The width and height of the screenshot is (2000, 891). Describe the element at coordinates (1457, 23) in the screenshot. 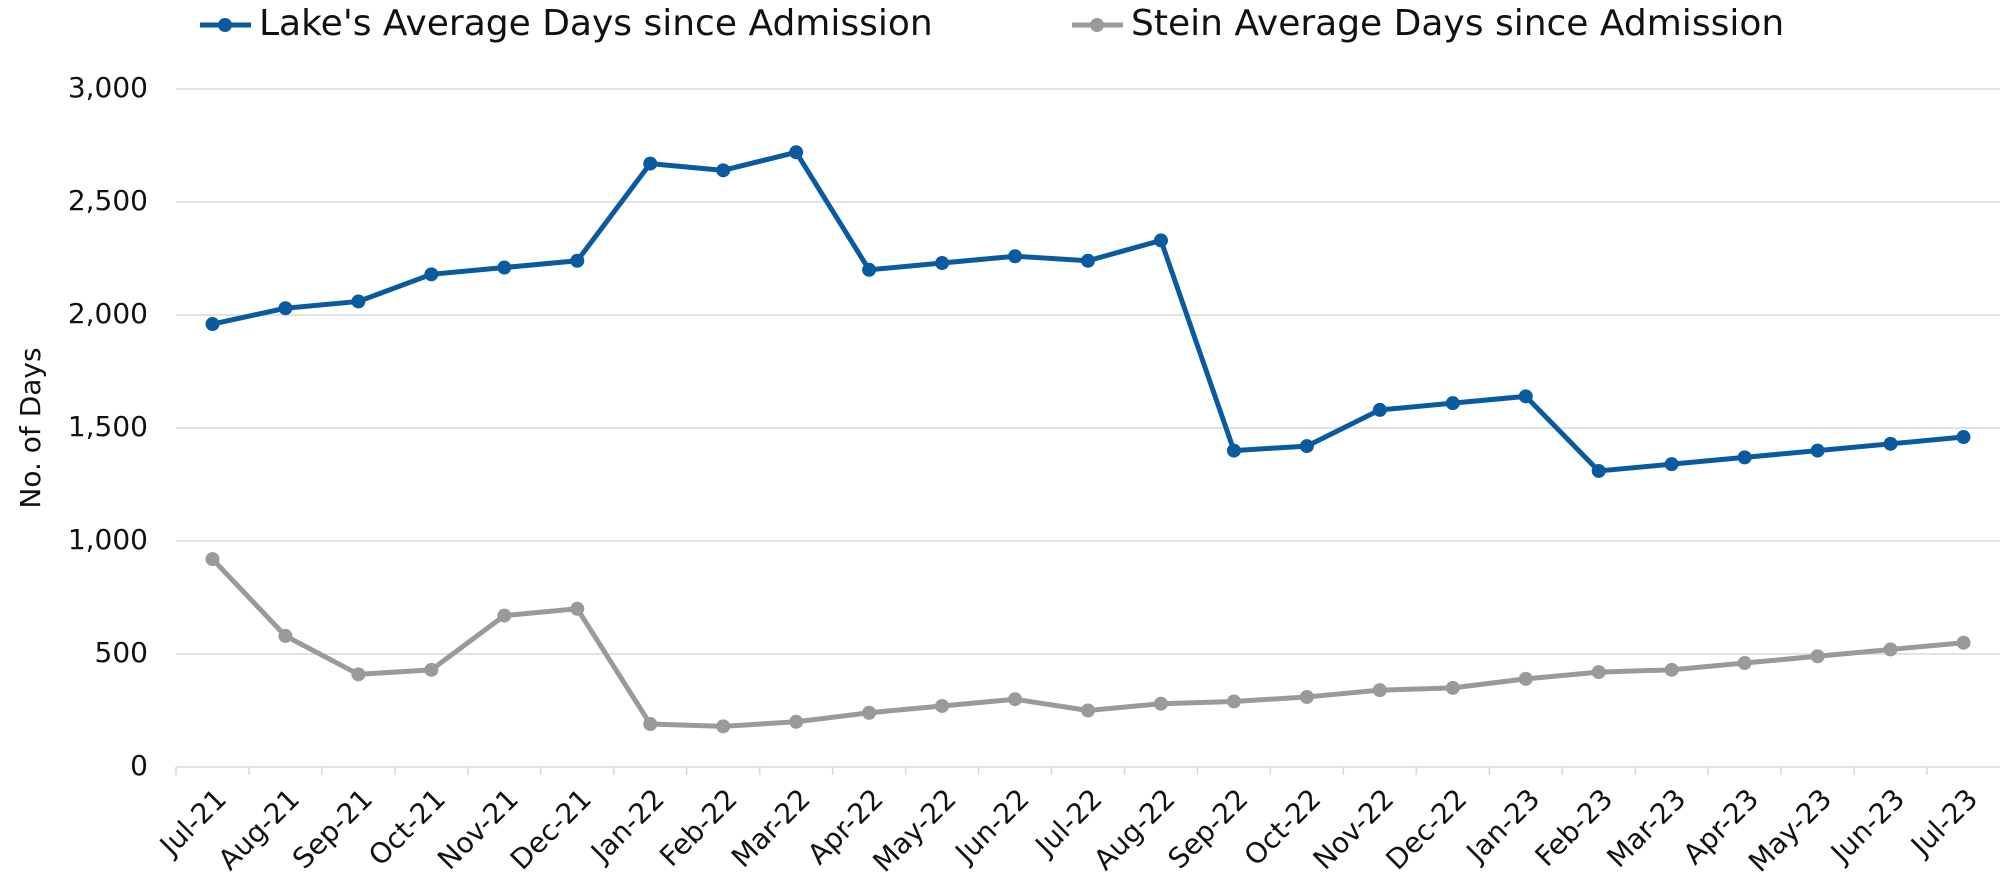

I see `legend-text: Stein Average Days since Admission` at that location.